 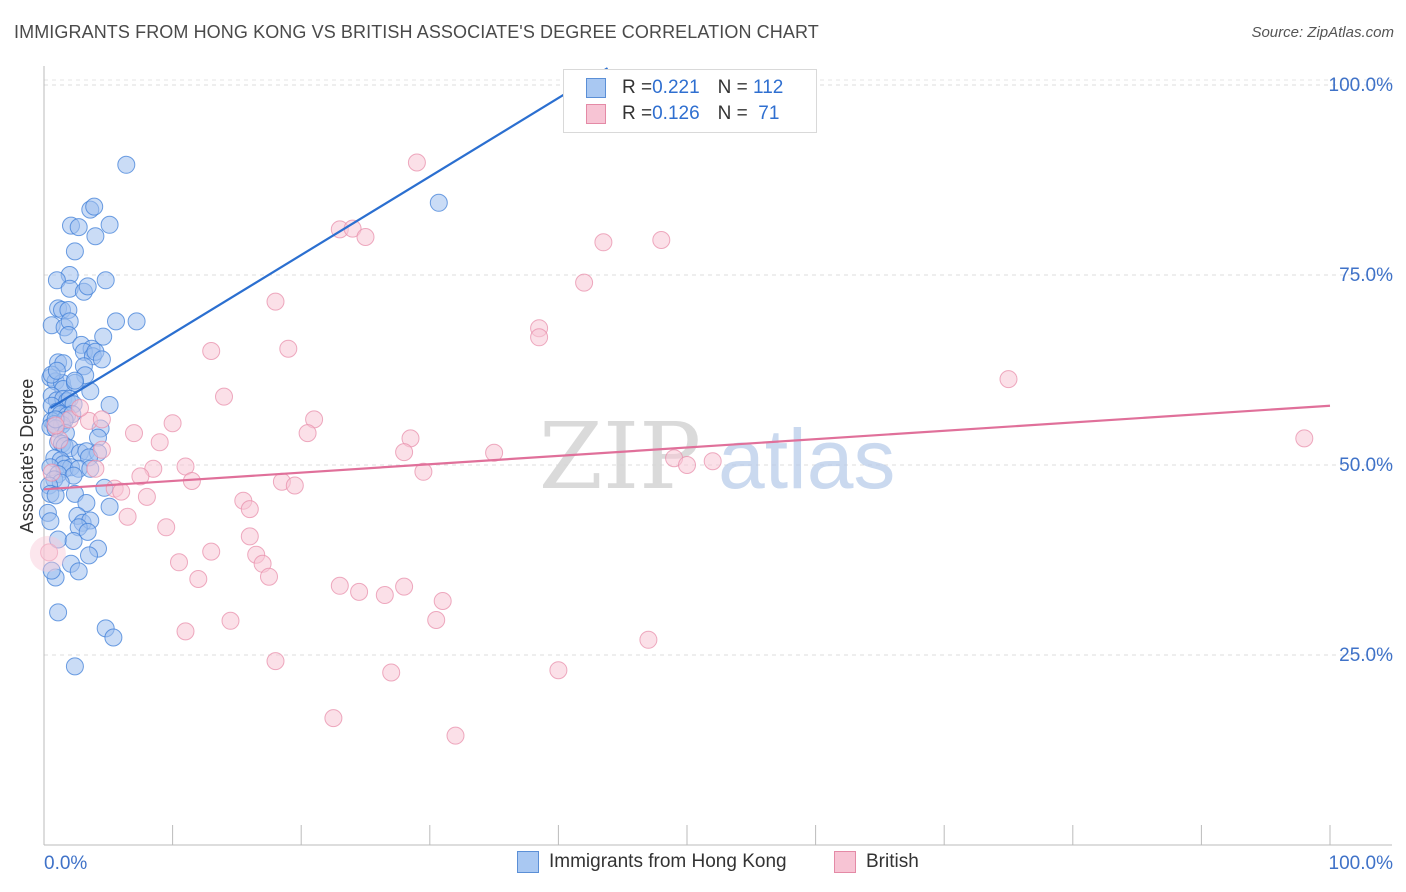 What do you see at coordinates (637, 87) in the screenshot?
I see `legend-r-label: R =` at bounding box center [637, 87].